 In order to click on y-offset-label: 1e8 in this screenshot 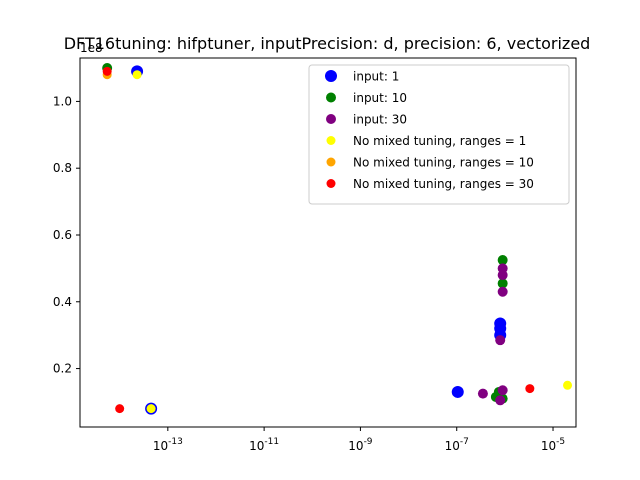, I will do `click(91, 48)`.